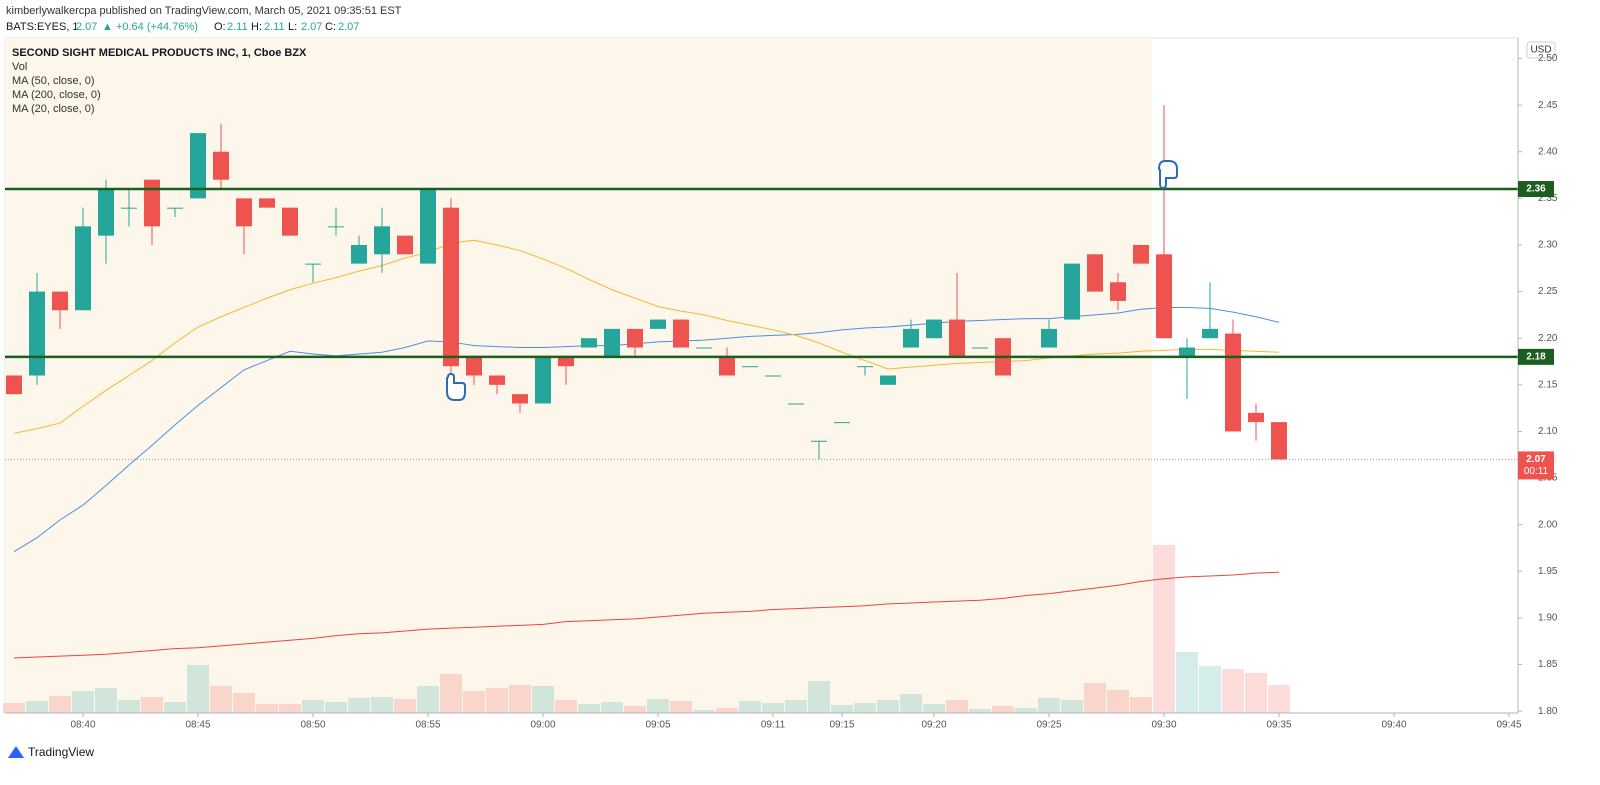 This screenshot has height=785, width=1600. What do you see at coordinates (220, 27) in the screenshot?
I see `quote-part: O:` at bounding box center [220, 27].